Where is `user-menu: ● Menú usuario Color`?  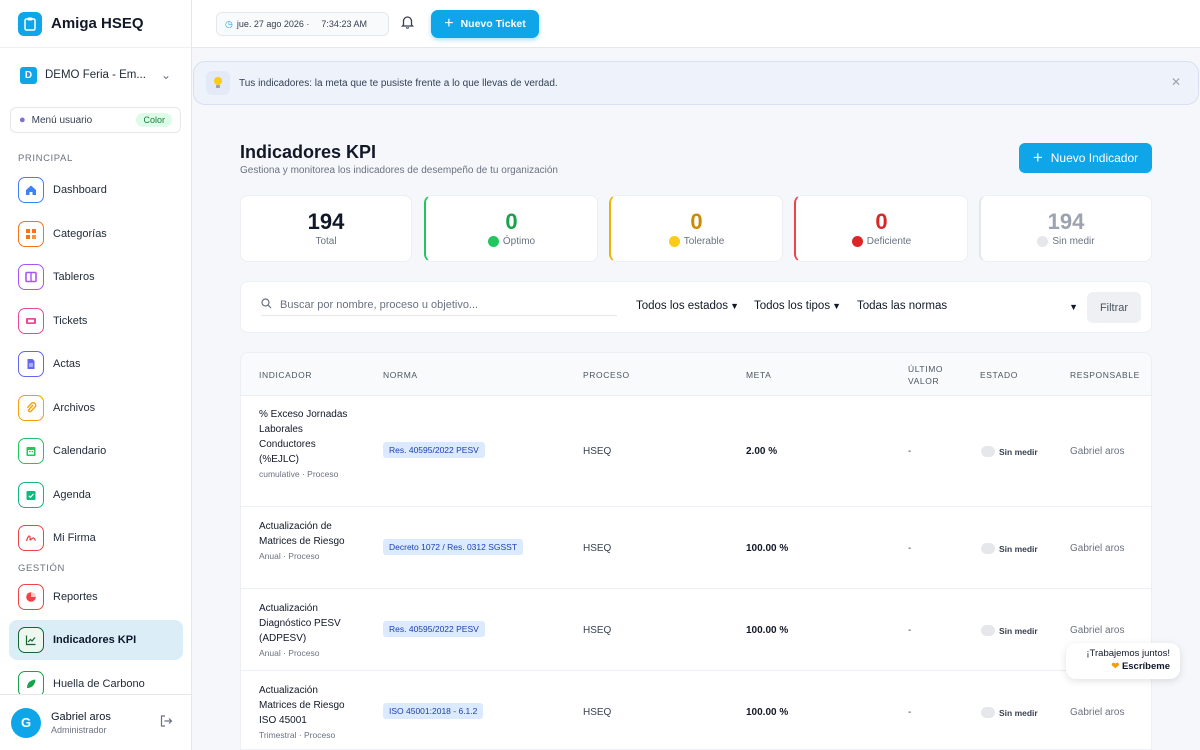
user-menu: ● Menú usuario Color is located at coordinates (95, 120).